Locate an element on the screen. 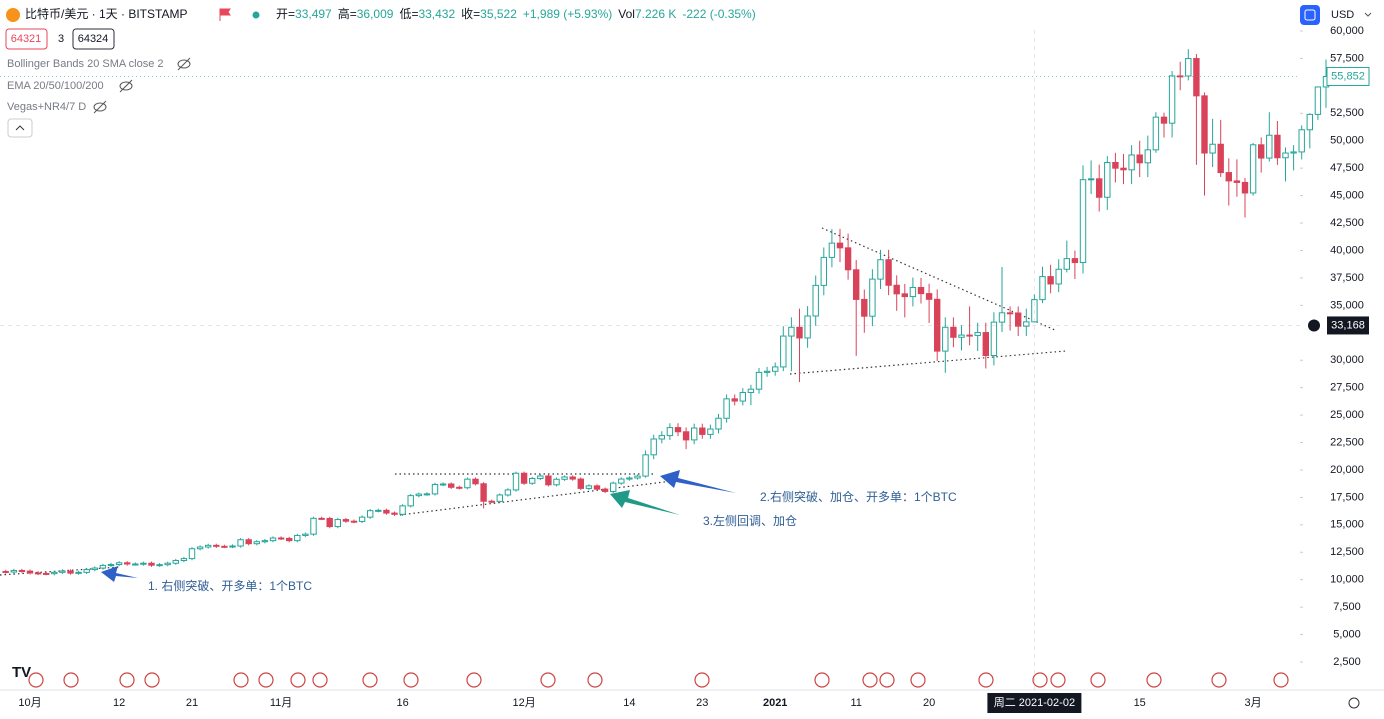  sell-price: 64321 is located at coordinates (26, 39).